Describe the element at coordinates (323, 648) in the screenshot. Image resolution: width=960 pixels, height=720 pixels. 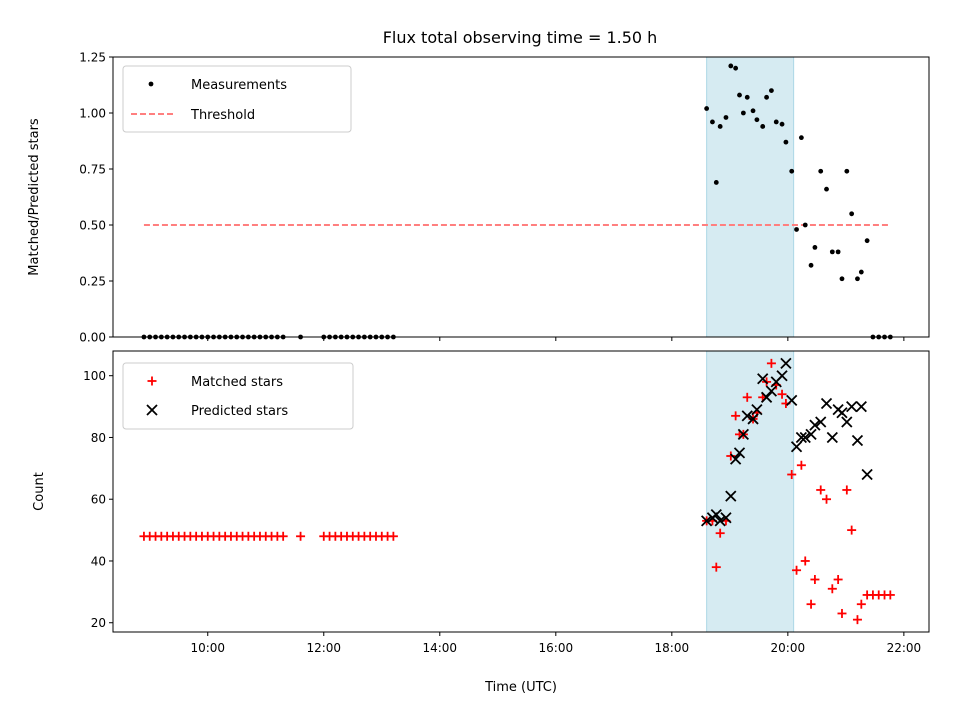
I see `x-tick-label: 12:00` at that location.